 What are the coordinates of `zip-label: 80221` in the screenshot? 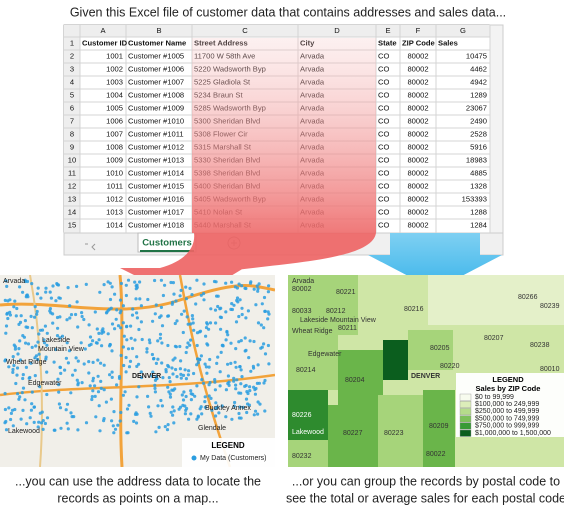 It's located at (346, 292).